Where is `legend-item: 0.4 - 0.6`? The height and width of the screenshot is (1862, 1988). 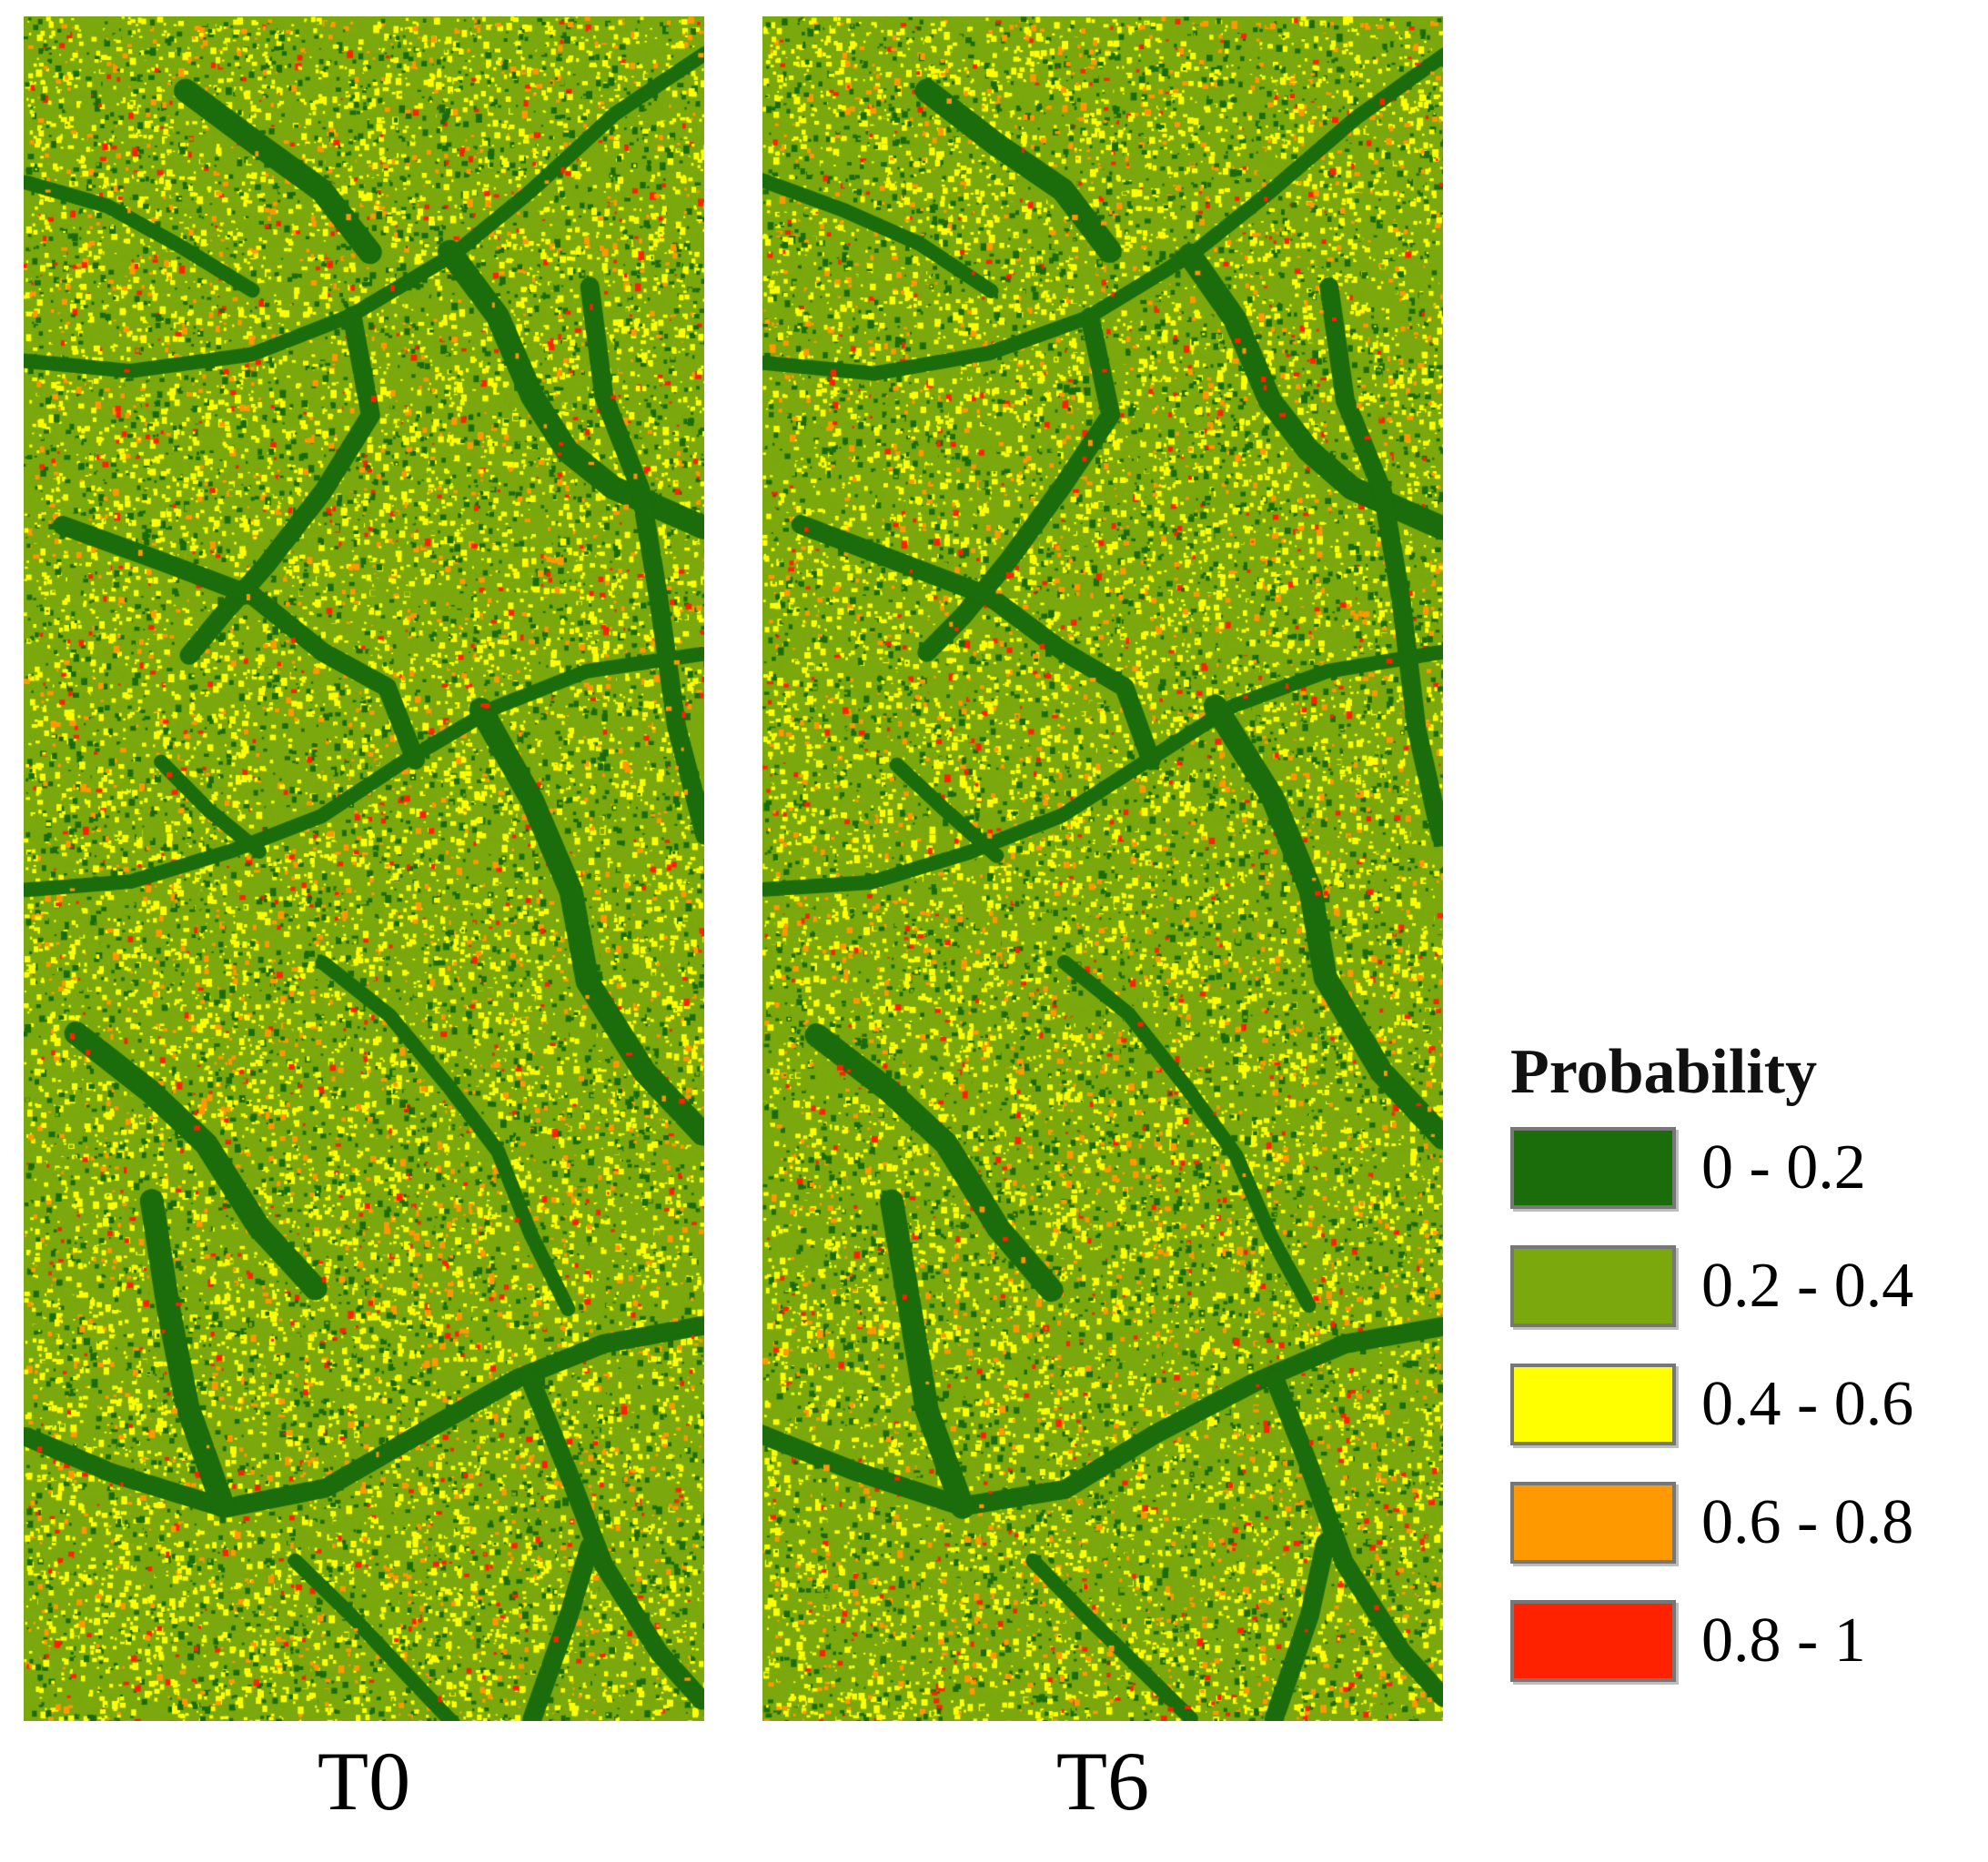
legend-item: 0.4 - 0.6 is located at coordinates (1746, 1405).